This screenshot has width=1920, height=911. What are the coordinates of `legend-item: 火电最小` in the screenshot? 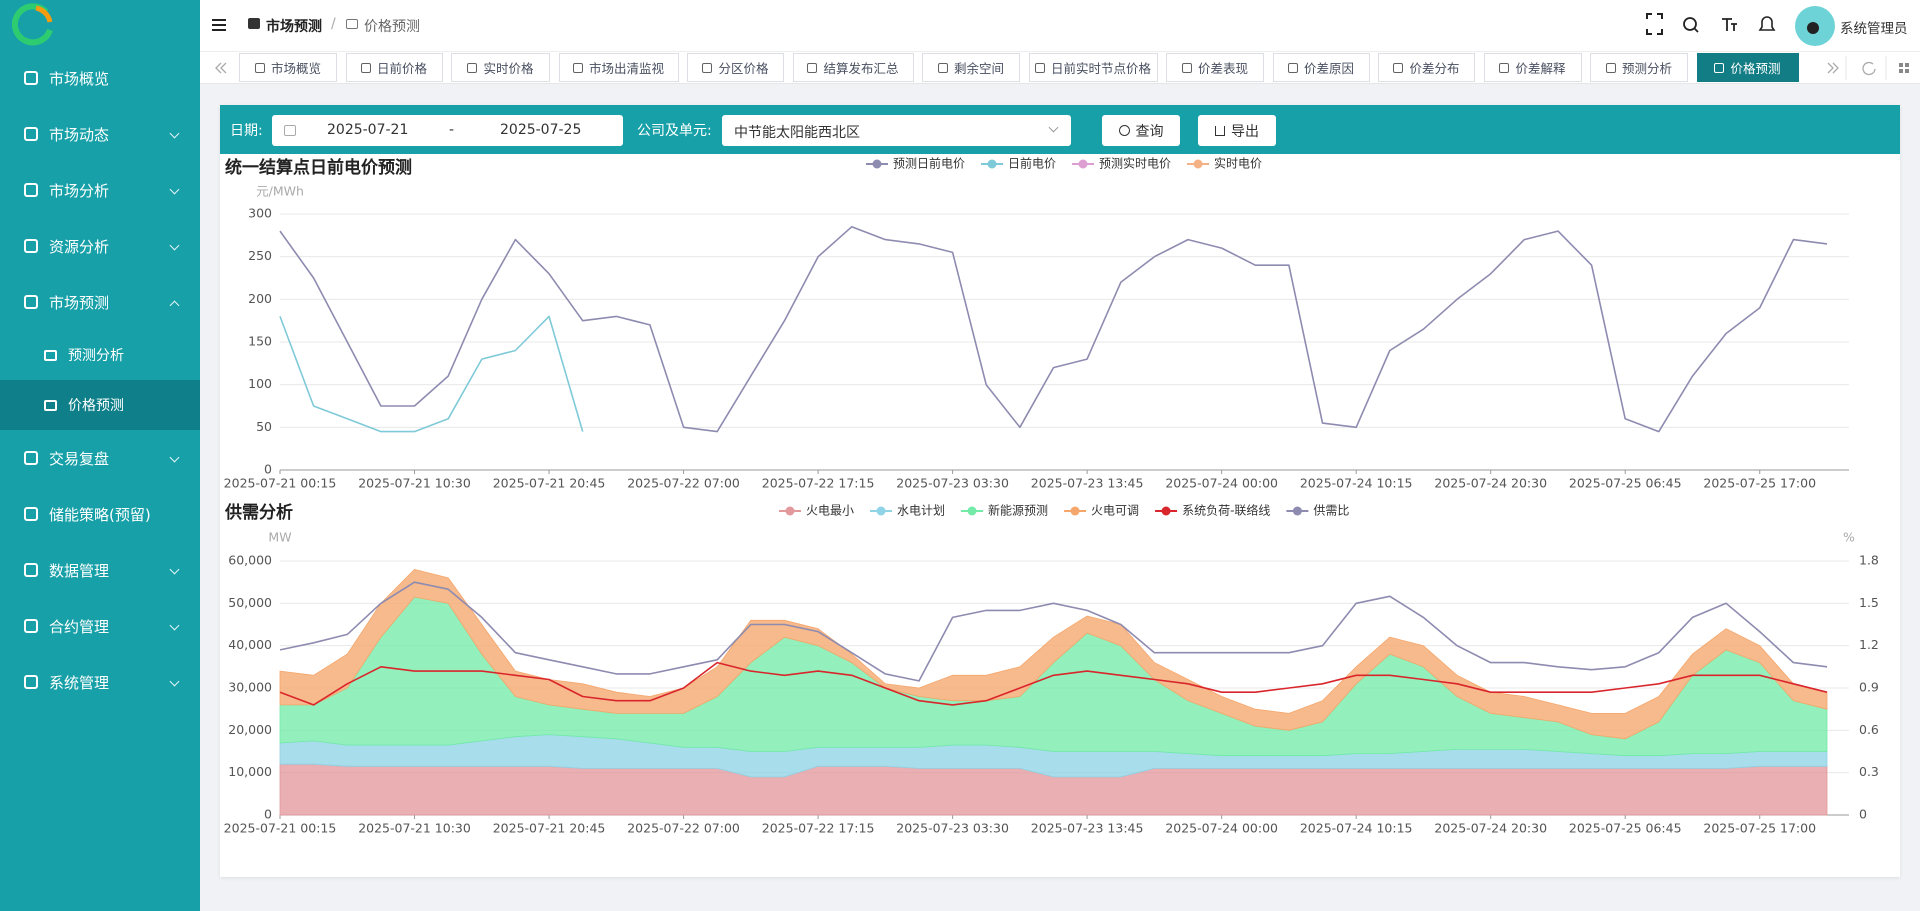 It's located at (816, 511).